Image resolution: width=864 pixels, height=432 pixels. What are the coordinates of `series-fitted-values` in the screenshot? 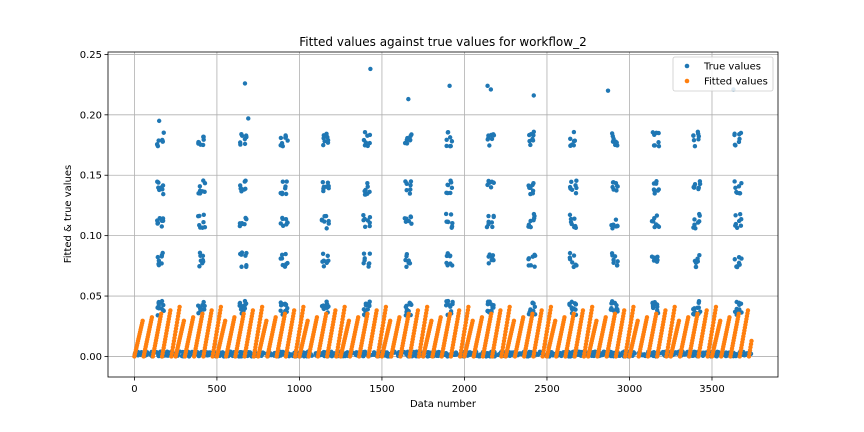 It's located at (443, 331).